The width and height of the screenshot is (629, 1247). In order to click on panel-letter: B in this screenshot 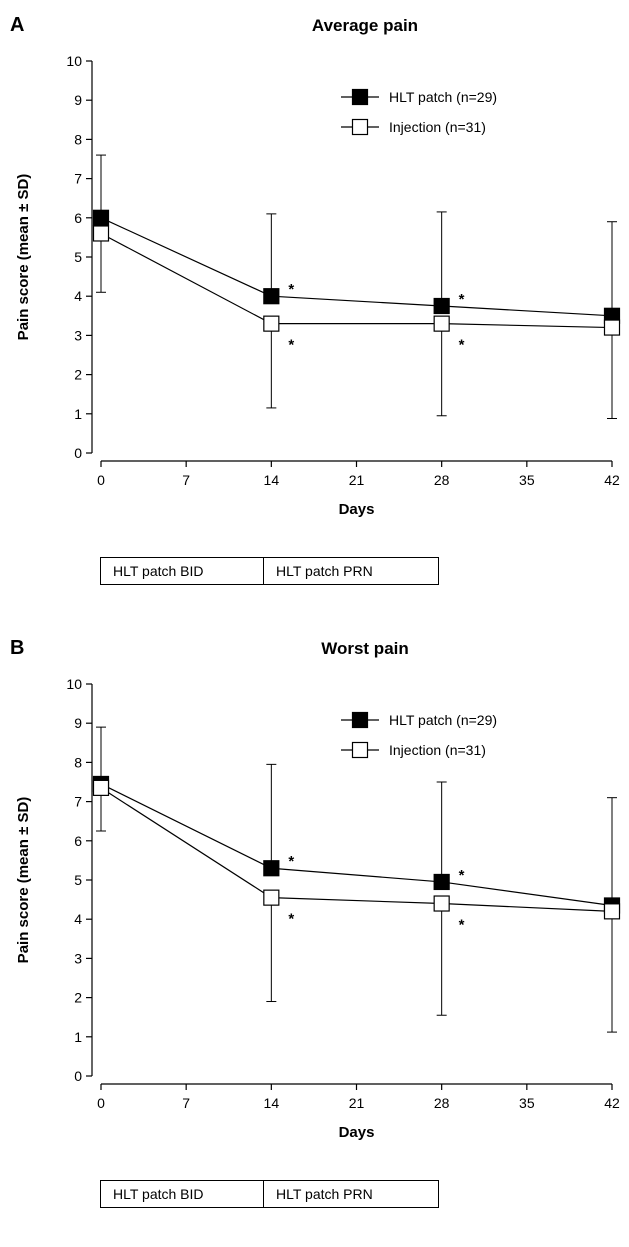, I will do `click(17, 648)`.